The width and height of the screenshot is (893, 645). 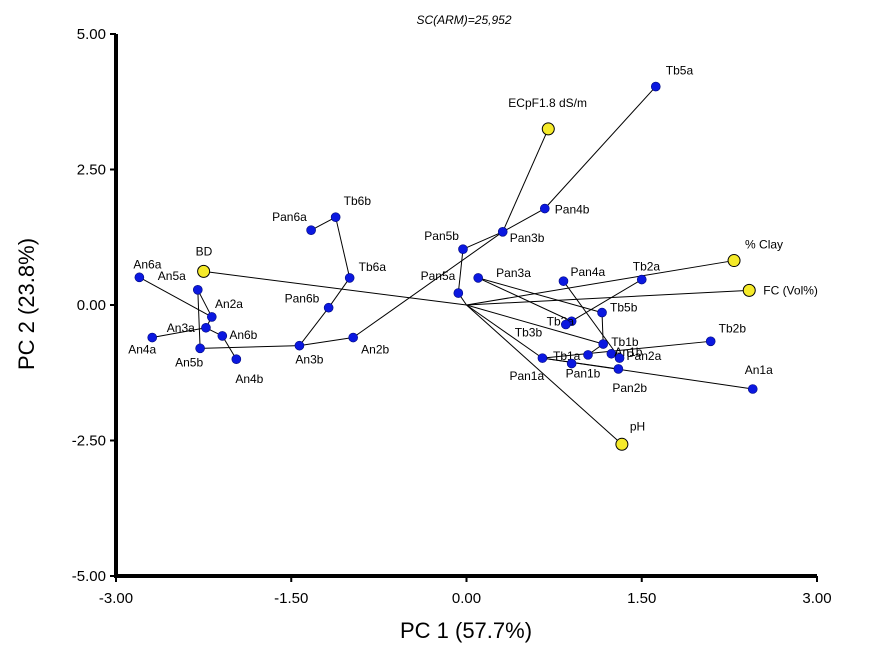 I want to click on sample-label: Pan5a, so click(x=438, y=276).